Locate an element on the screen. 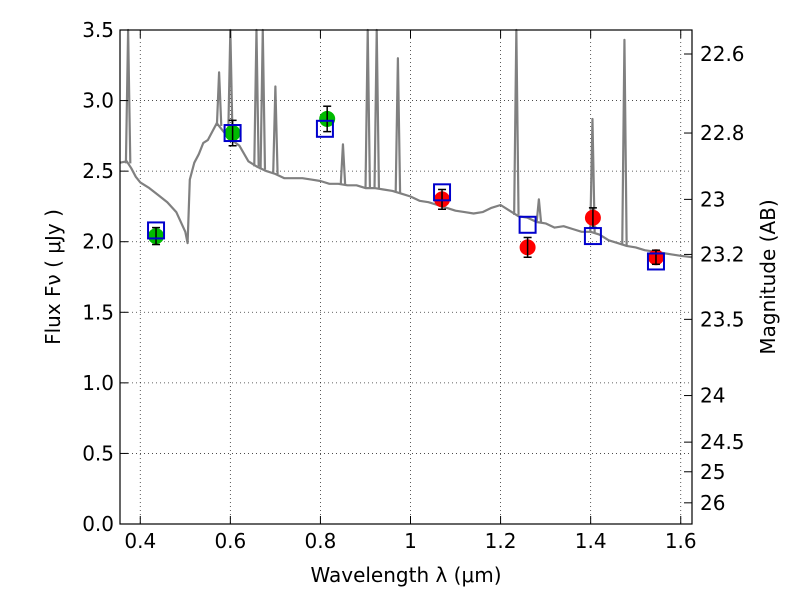 The height and width of the screenshot is (600, 800). y-axis-label: Flux Fν ( μJy ) is located at coordinates (53, 277).